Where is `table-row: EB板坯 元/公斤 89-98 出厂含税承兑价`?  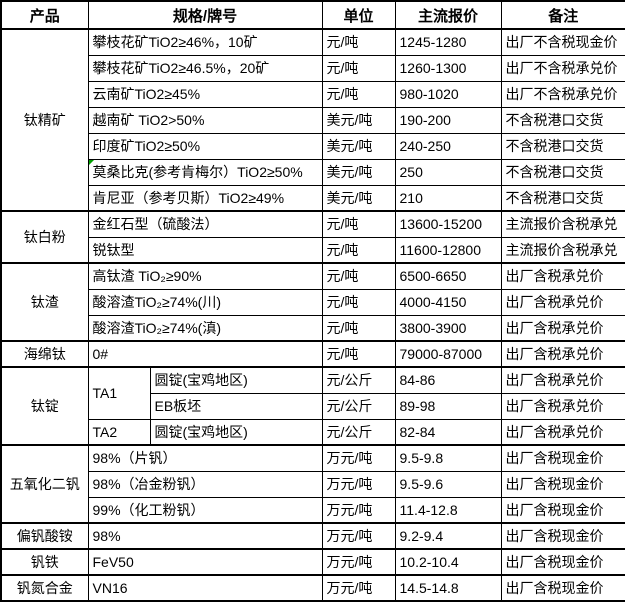 table-row: EB板坯 元/公斤 89-98 出厂含税承兑价 is located at coordinates (313, 406).